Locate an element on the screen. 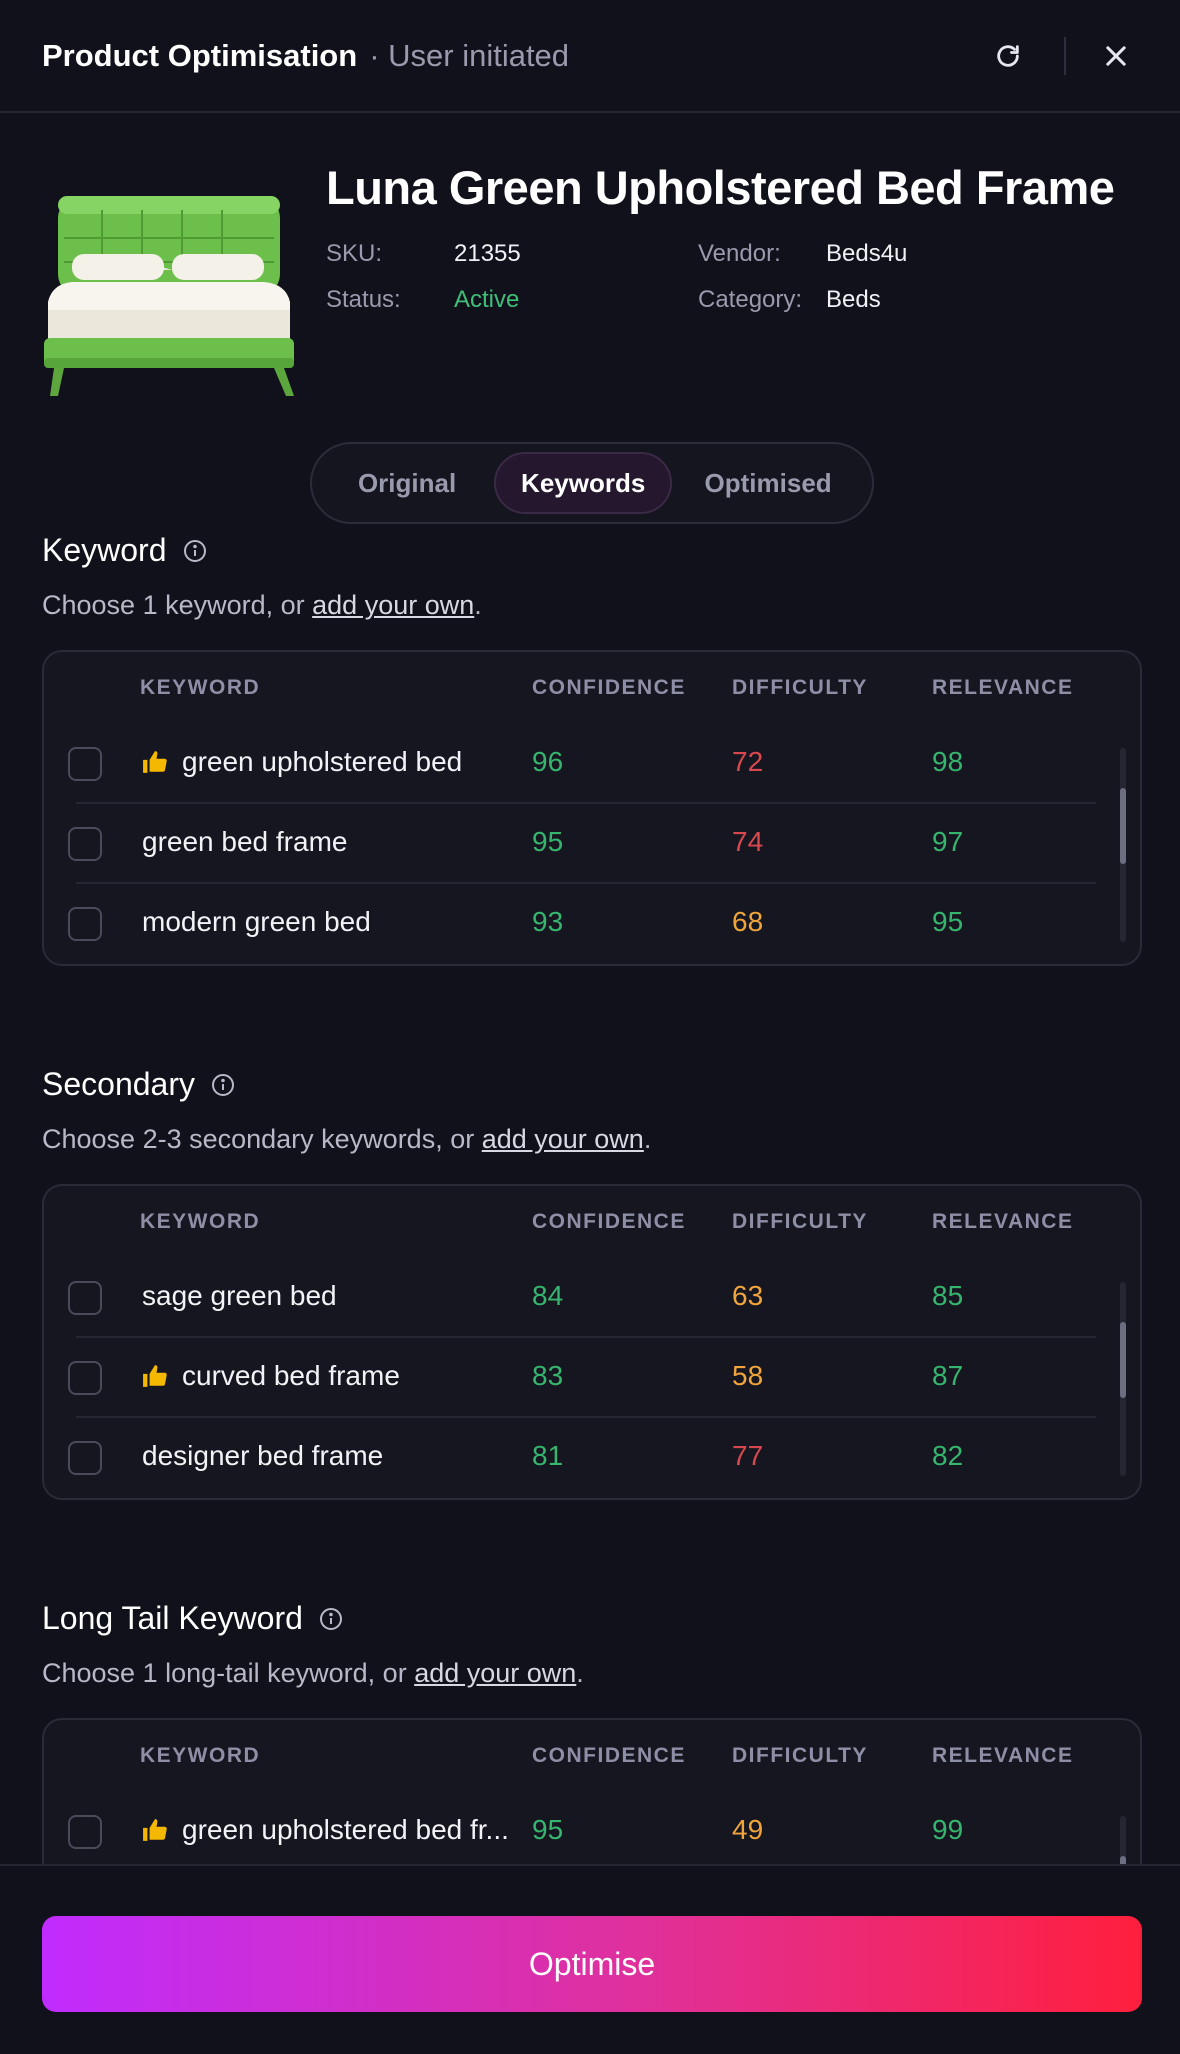 Image resolution: width=1180 pixels, height=2054 pixels. keyword-section-title: Keyword is located at coordinates (124, 550).